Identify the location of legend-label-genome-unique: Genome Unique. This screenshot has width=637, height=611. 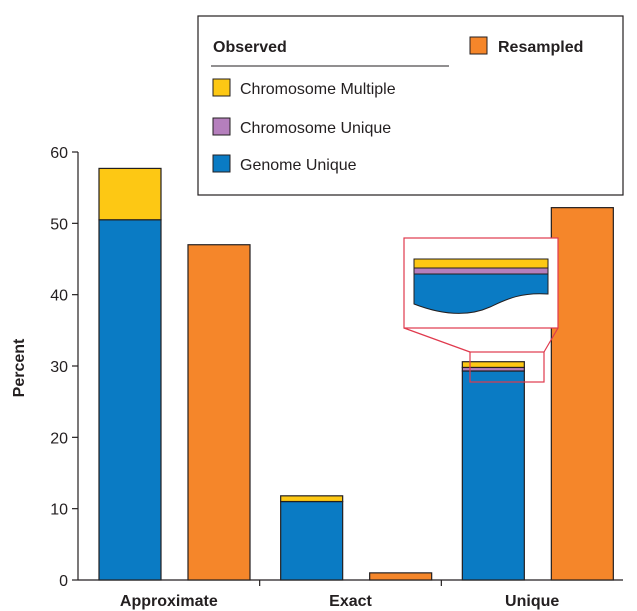
(298, 165).